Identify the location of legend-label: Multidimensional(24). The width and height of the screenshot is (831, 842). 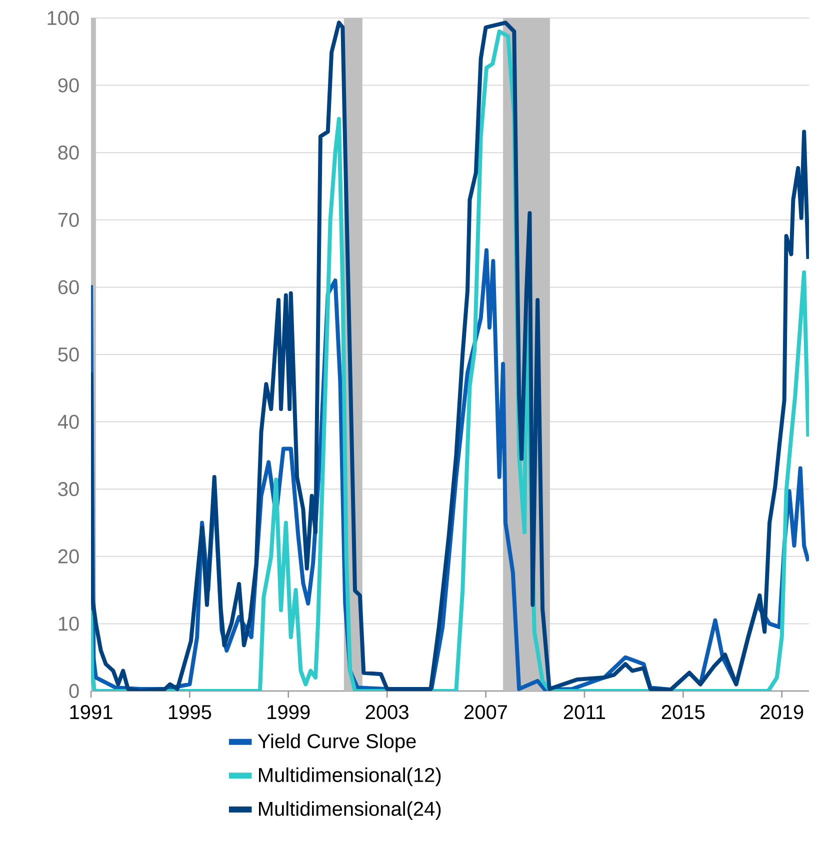
(350, 810).